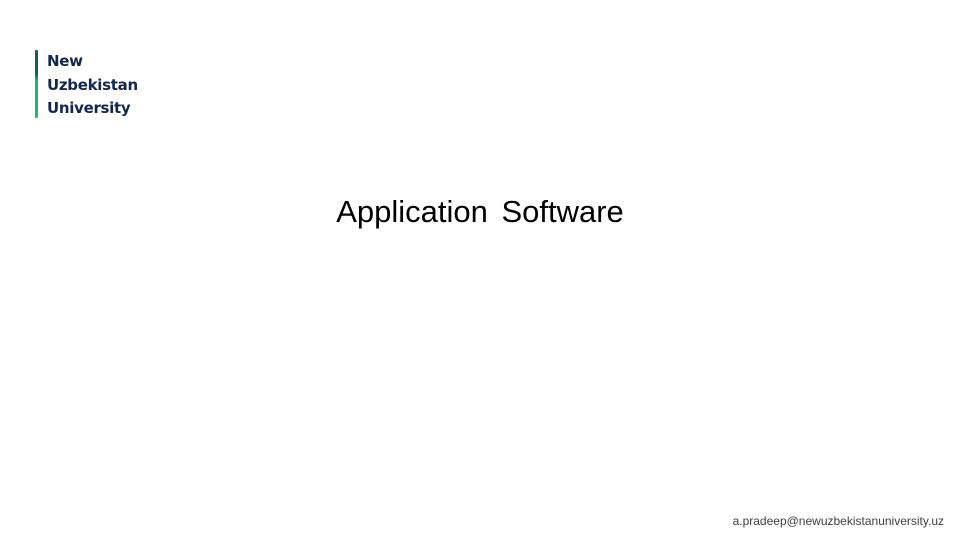 The width and height of the screenshot is (960, 540). I want to click on logo-wordmark: New Uzbekistan University, so click(92, 84).